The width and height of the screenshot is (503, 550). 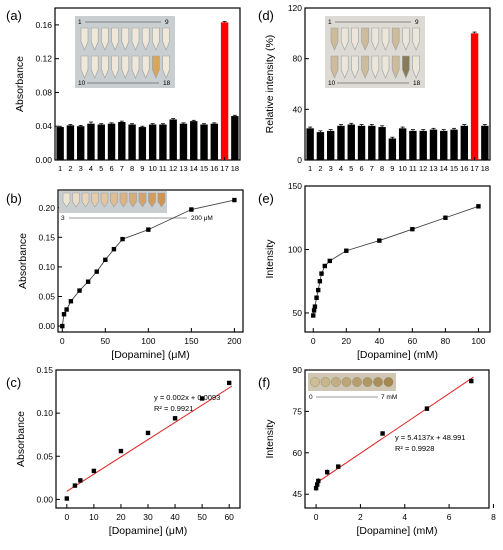 I want to click on y-axis-label: Intensity, so click(x=270, y=259).